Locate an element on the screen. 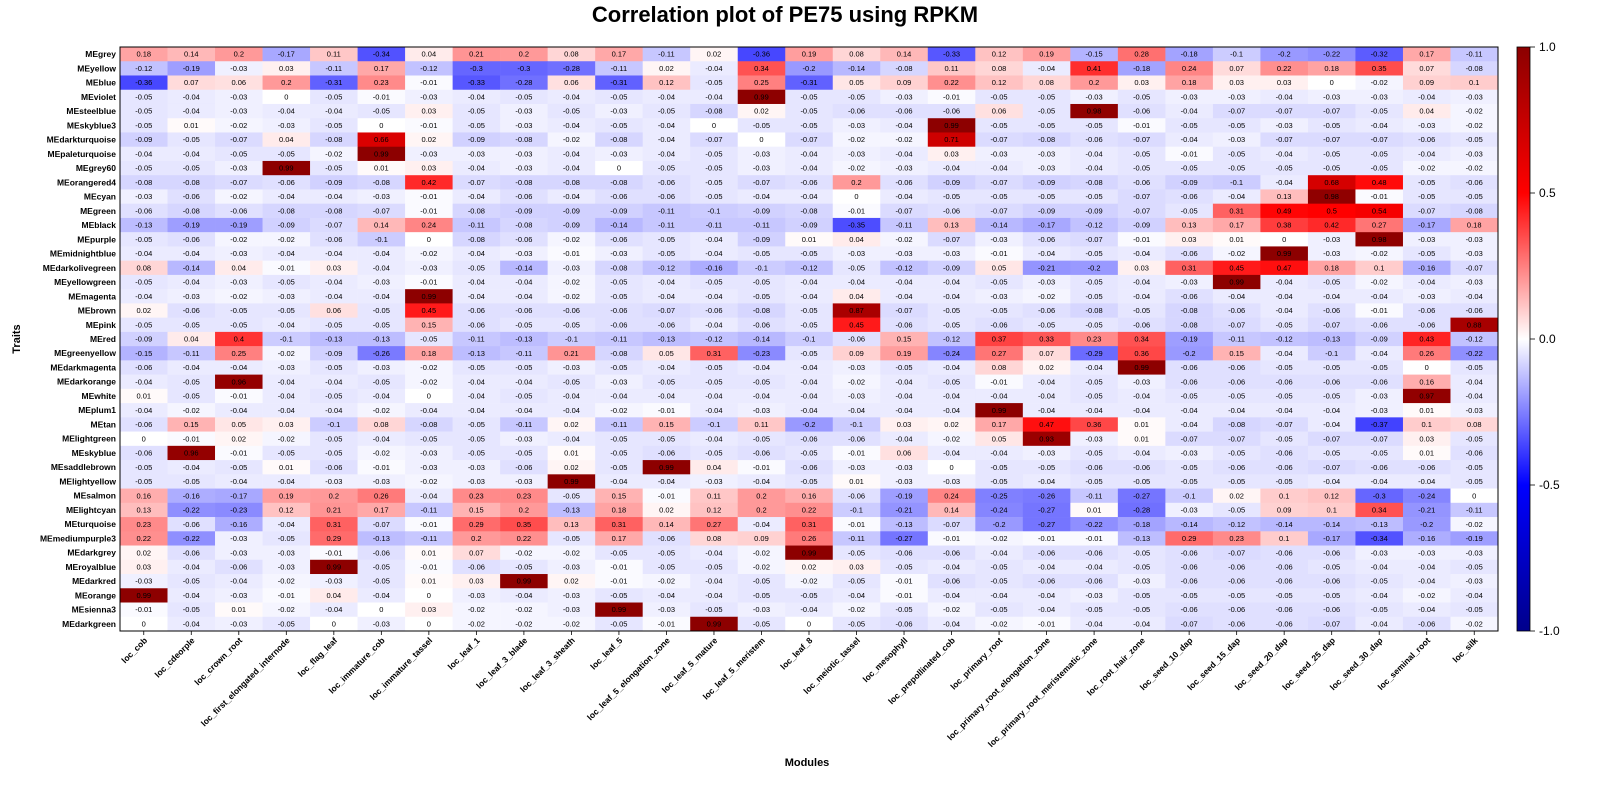 Image resolution: width=1600 pixels, height=800 pixels. cell-value-label: -0.27 is located at coordinates (1046, 510).